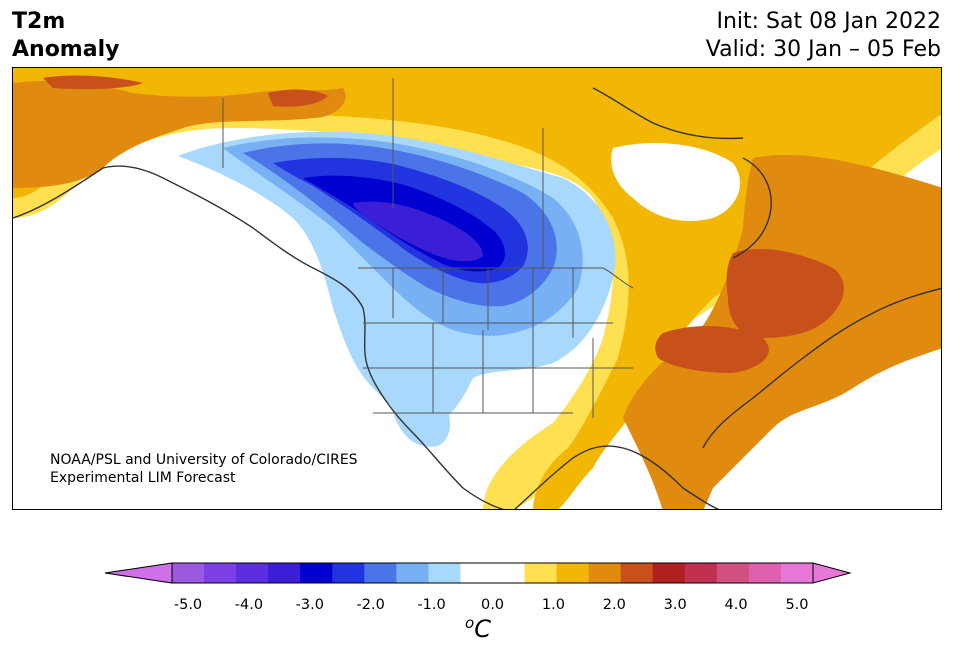 The image size is (953, 655). What do you see at coordinates (614, 605) in the screenshot?
I see `colorbar-tick-label: 2.0` at bounding box center [614, 605].